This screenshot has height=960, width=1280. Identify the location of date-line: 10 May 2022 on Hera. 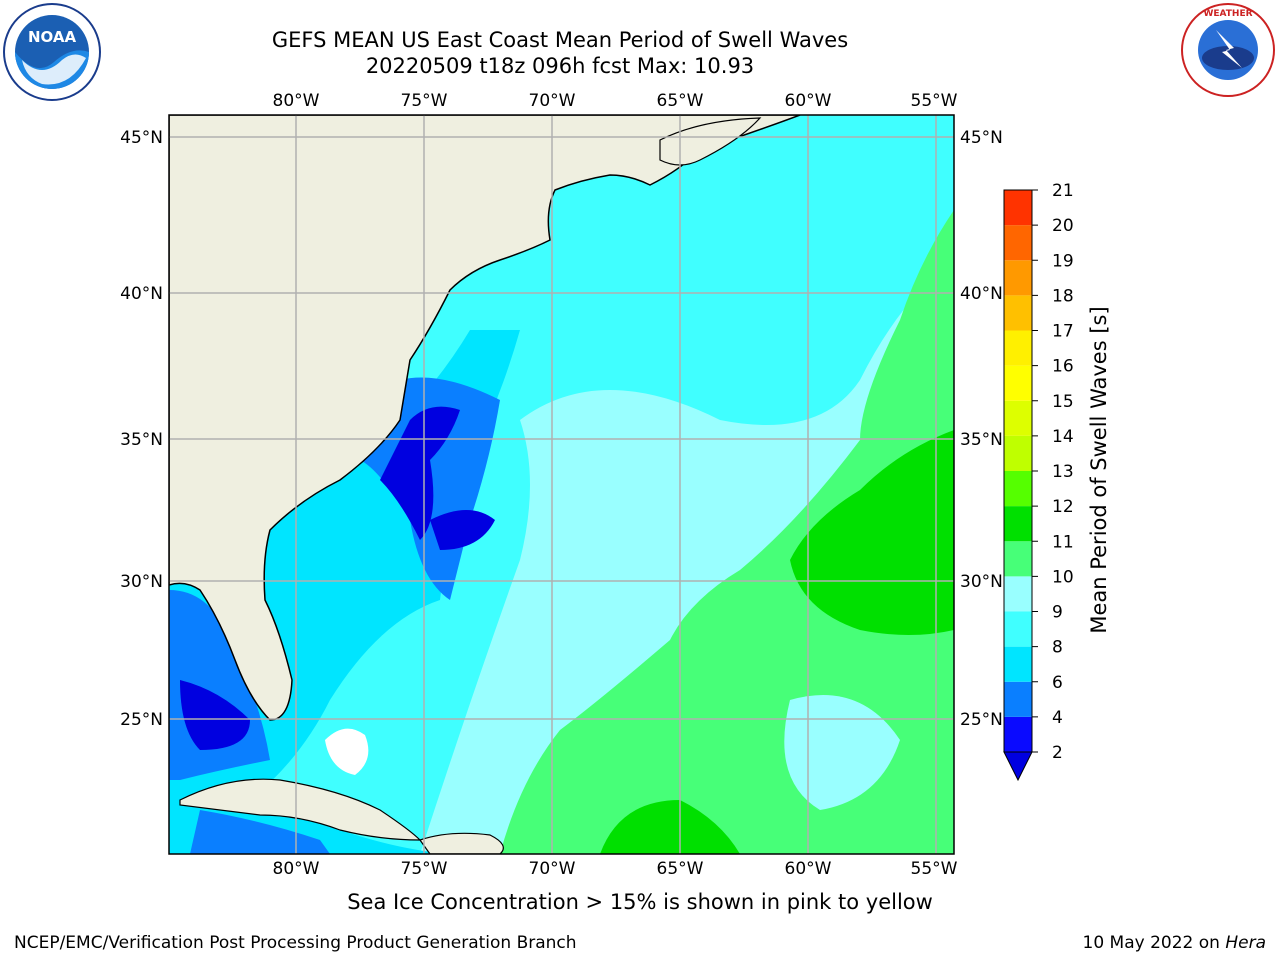
(1175, 943).